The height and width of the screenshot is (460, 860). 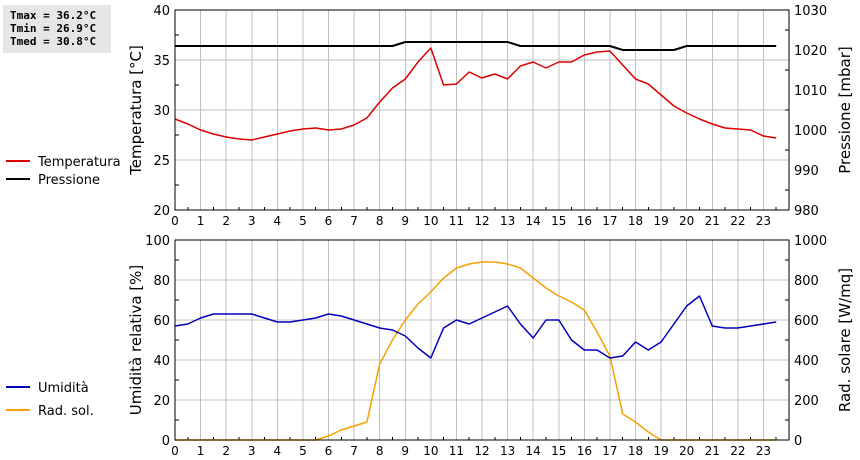 What do you see at coordinates (476, 46) in the screenshot?
I see `series-line-pressione` at bounding box center [476, 46].